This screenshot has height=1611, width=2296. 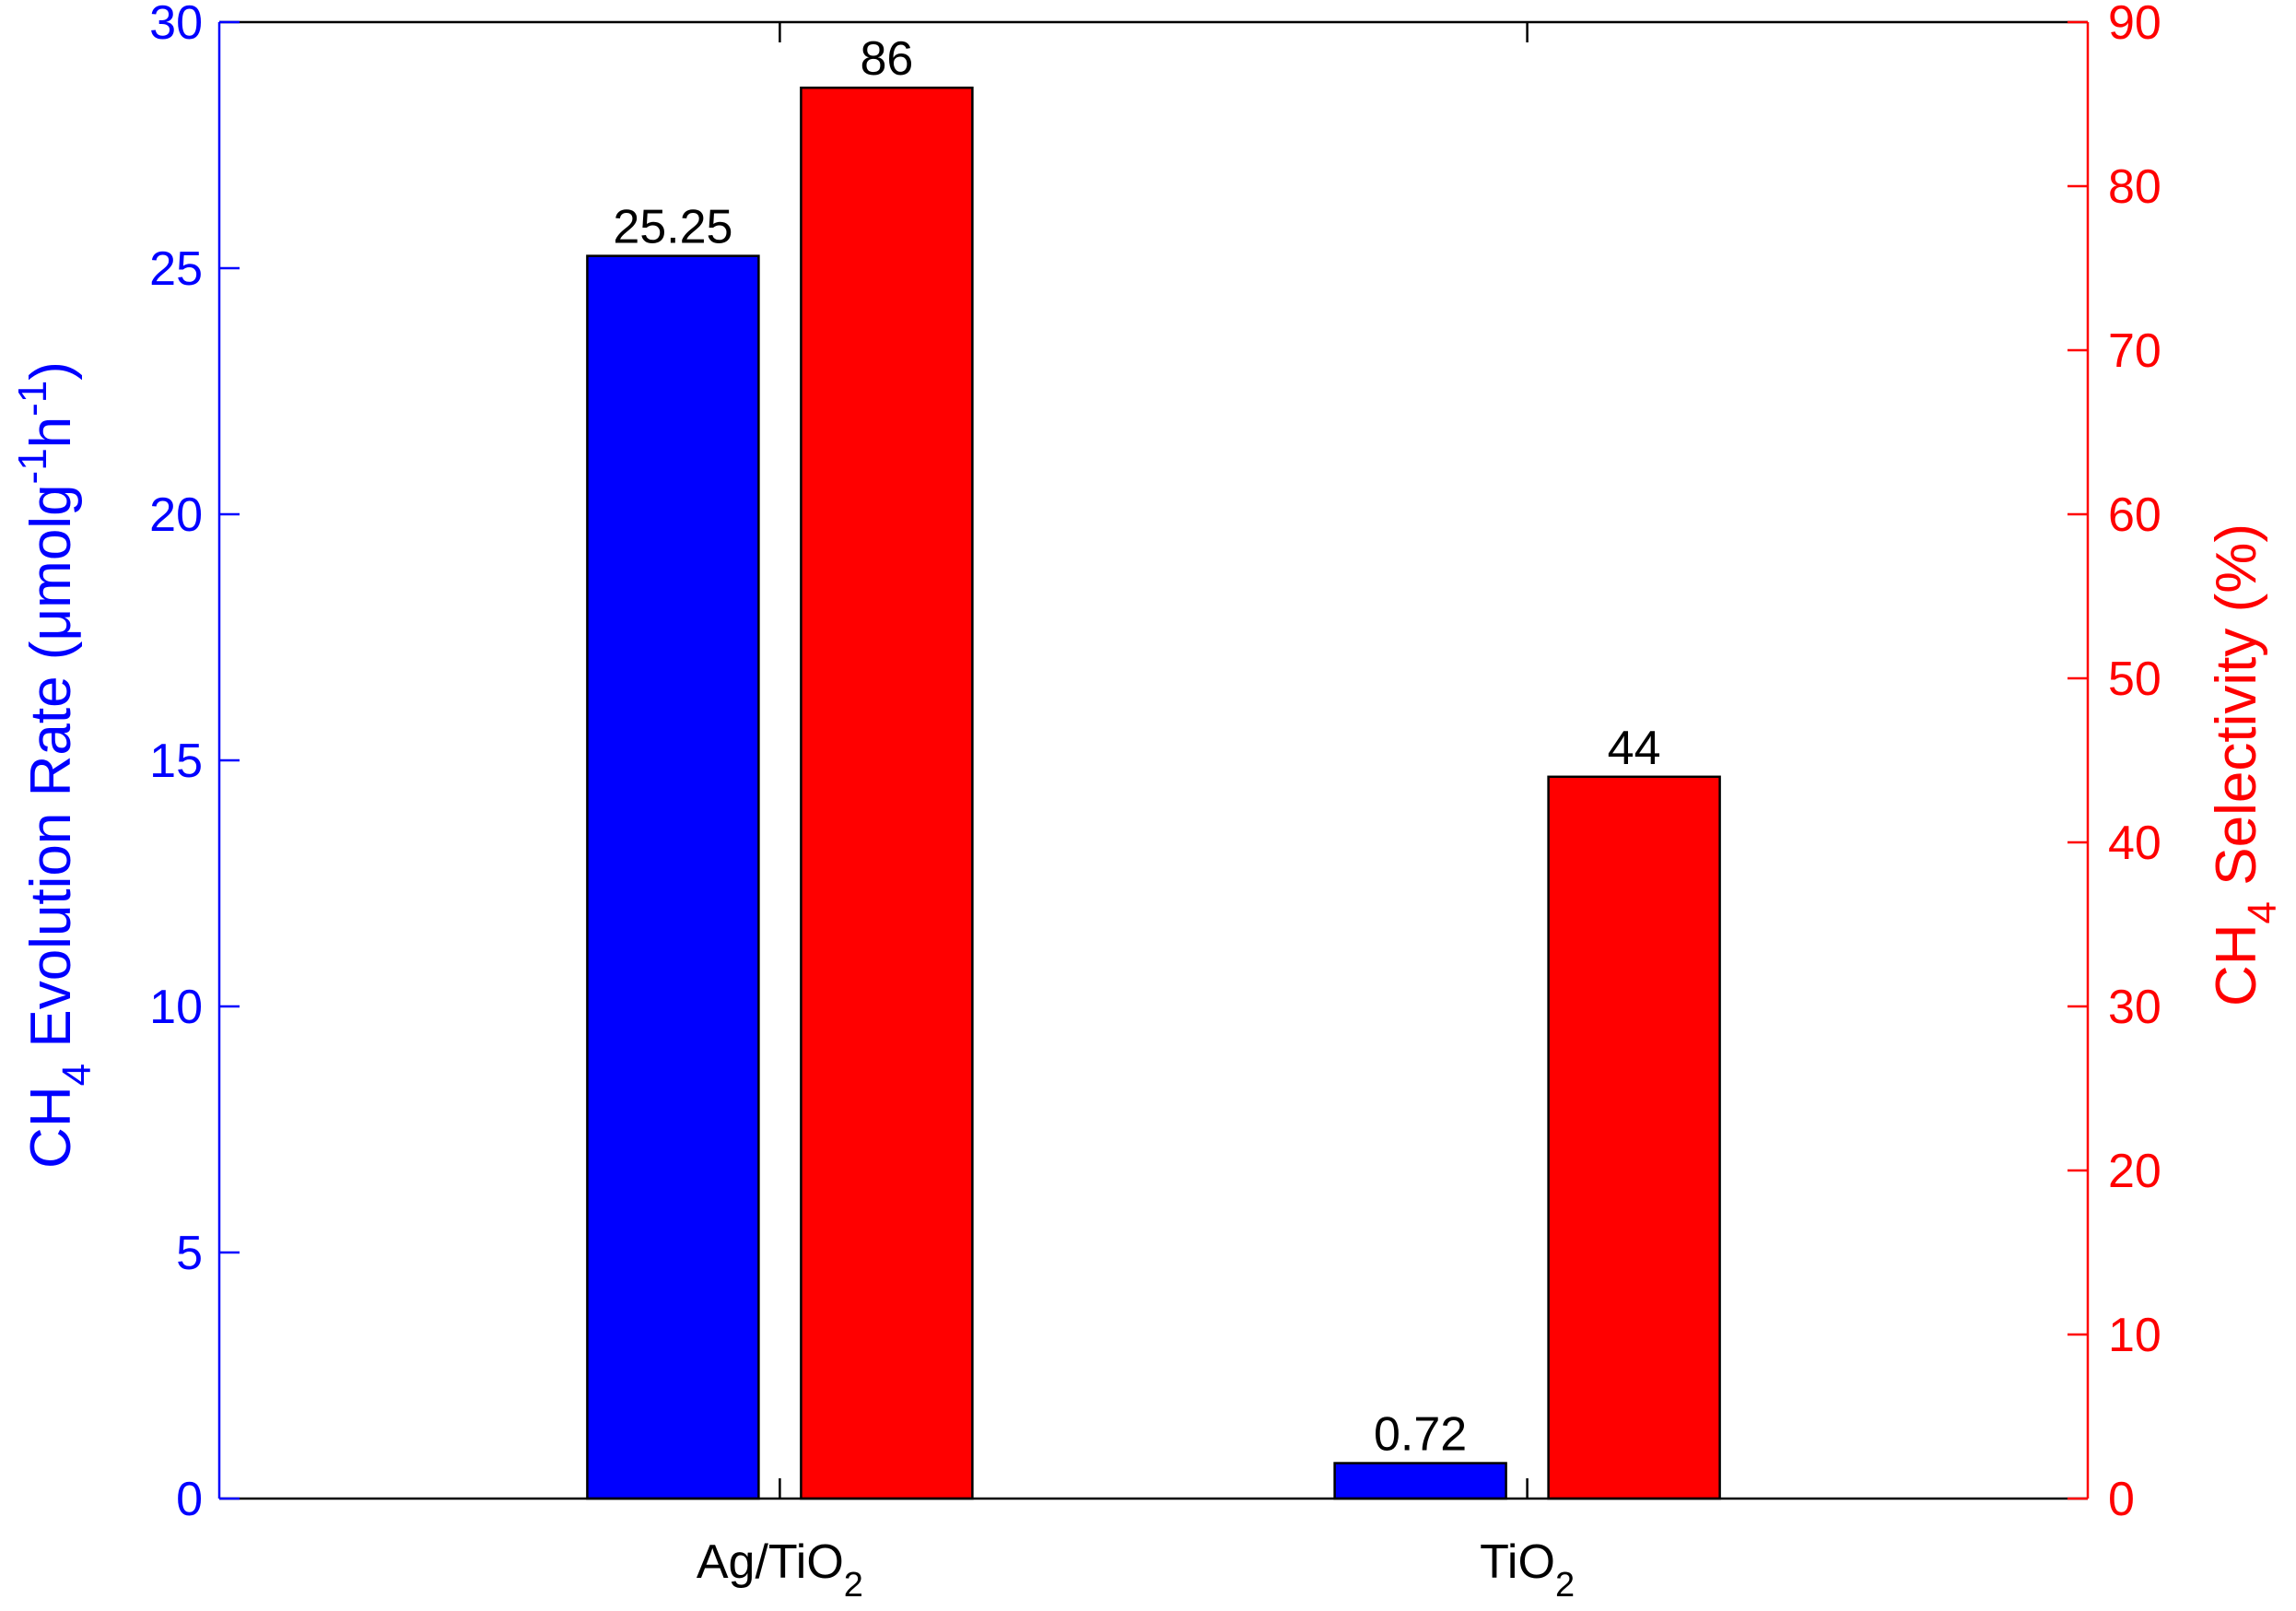 I want to click on right-tick-label: 30, so click(x=2134, y=1007).